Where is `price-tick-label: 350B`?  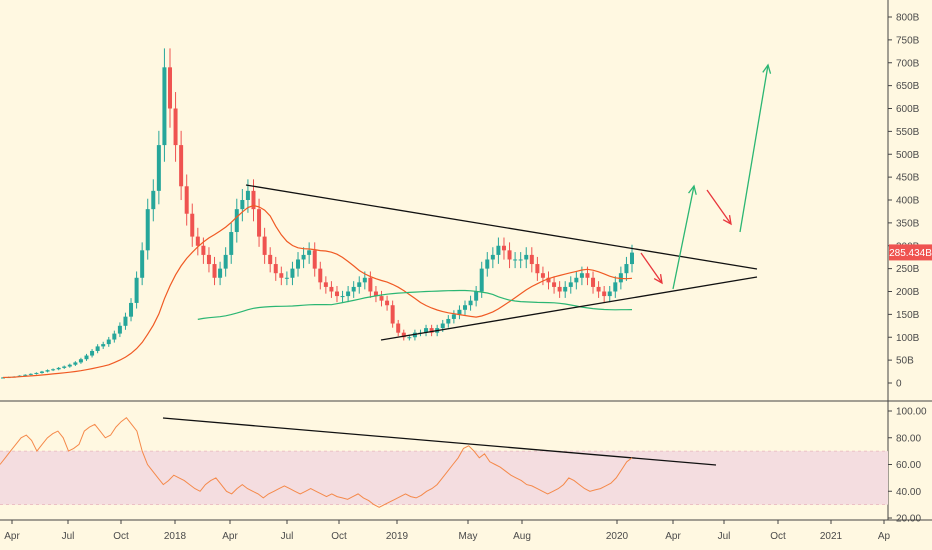
price-tick-label: 350B is located at coordinates (908, 223).